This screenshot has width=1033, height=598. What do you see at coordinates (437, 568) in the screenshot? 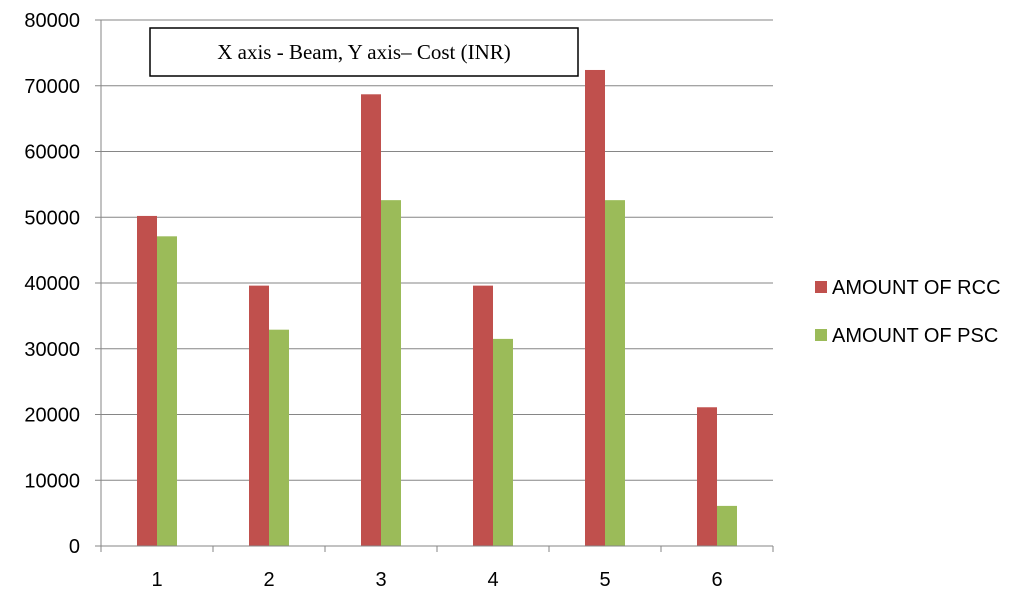
I see `x-tick-labels: 1 2 3 4 5 6` at bounding box center [437, 568].